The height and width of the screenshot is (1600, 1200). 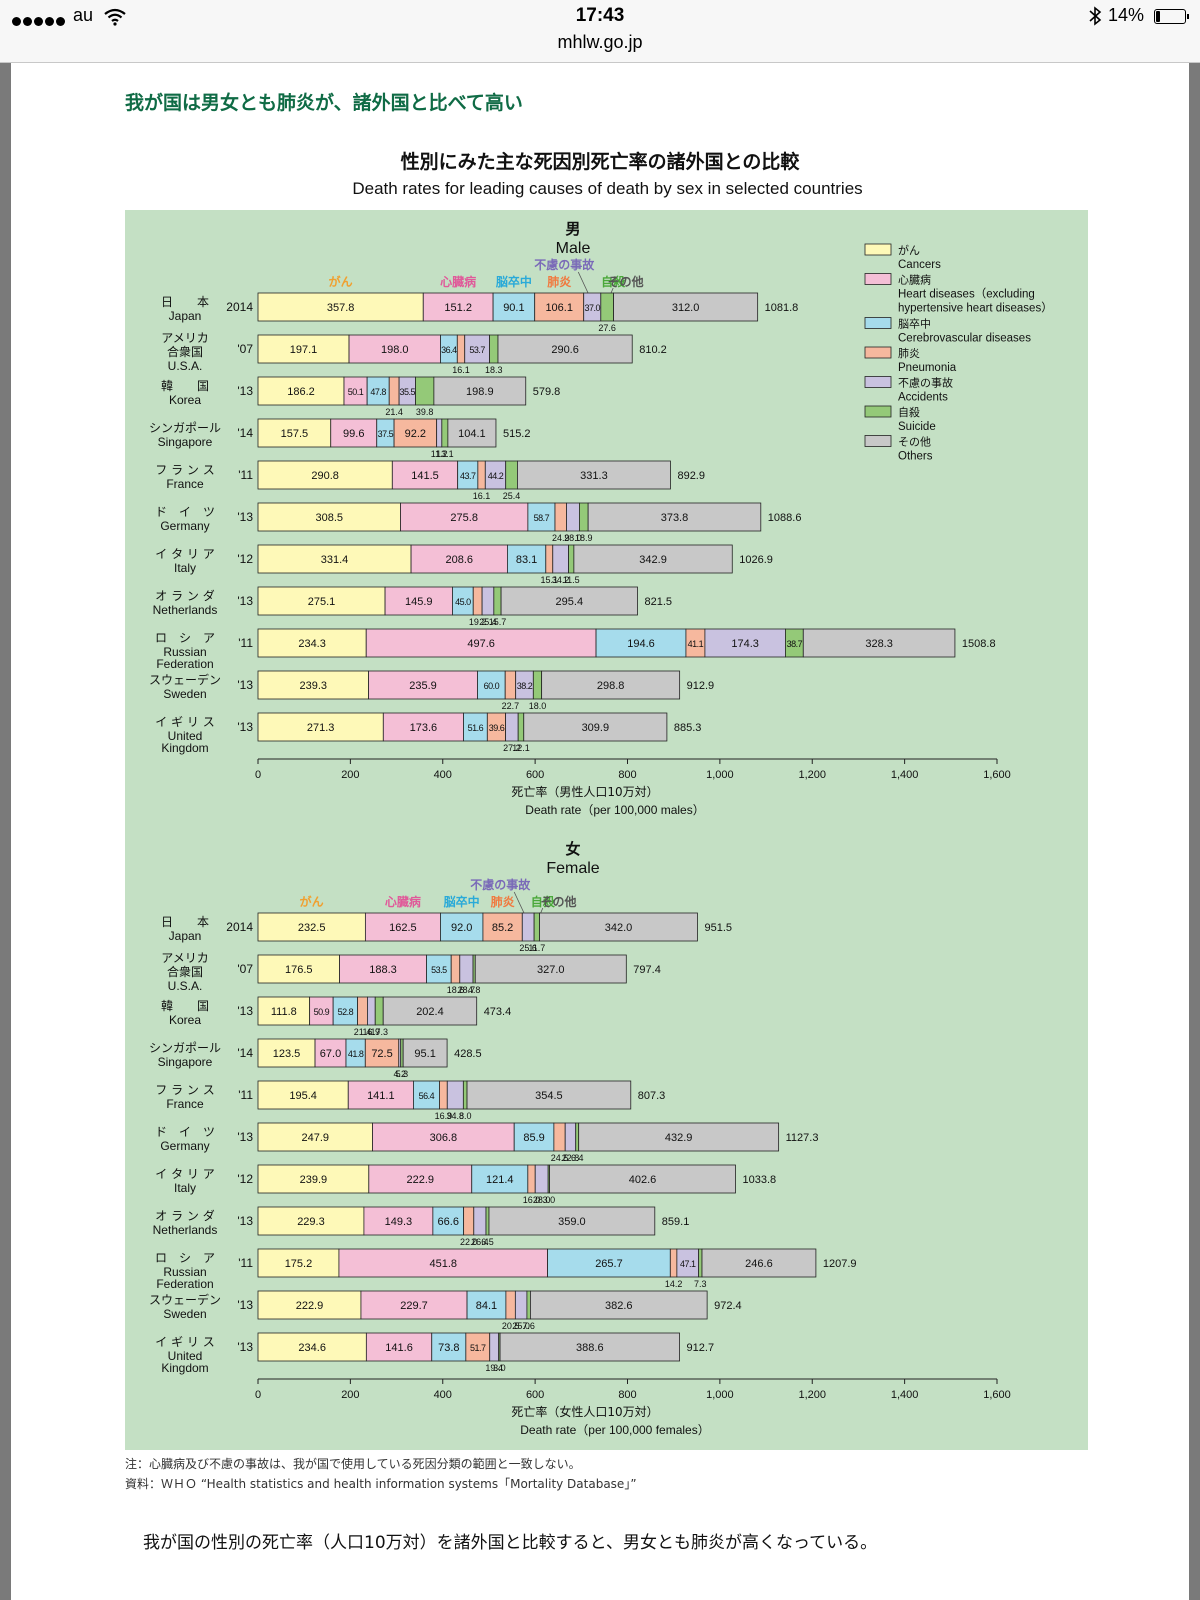 What do you see at coordinates (184, 1146) in the screenshot?
I see `country-label-en: Germany` at bounding box center [184, 1146].